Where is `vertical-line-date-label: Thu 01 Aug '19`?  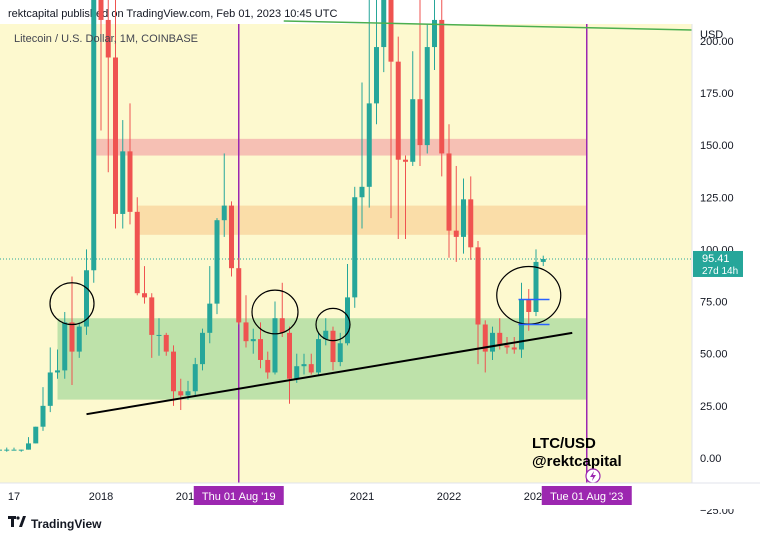
vertical-line-date-label: Thu 01 Aug '19 is located at coordinates (239, 497).